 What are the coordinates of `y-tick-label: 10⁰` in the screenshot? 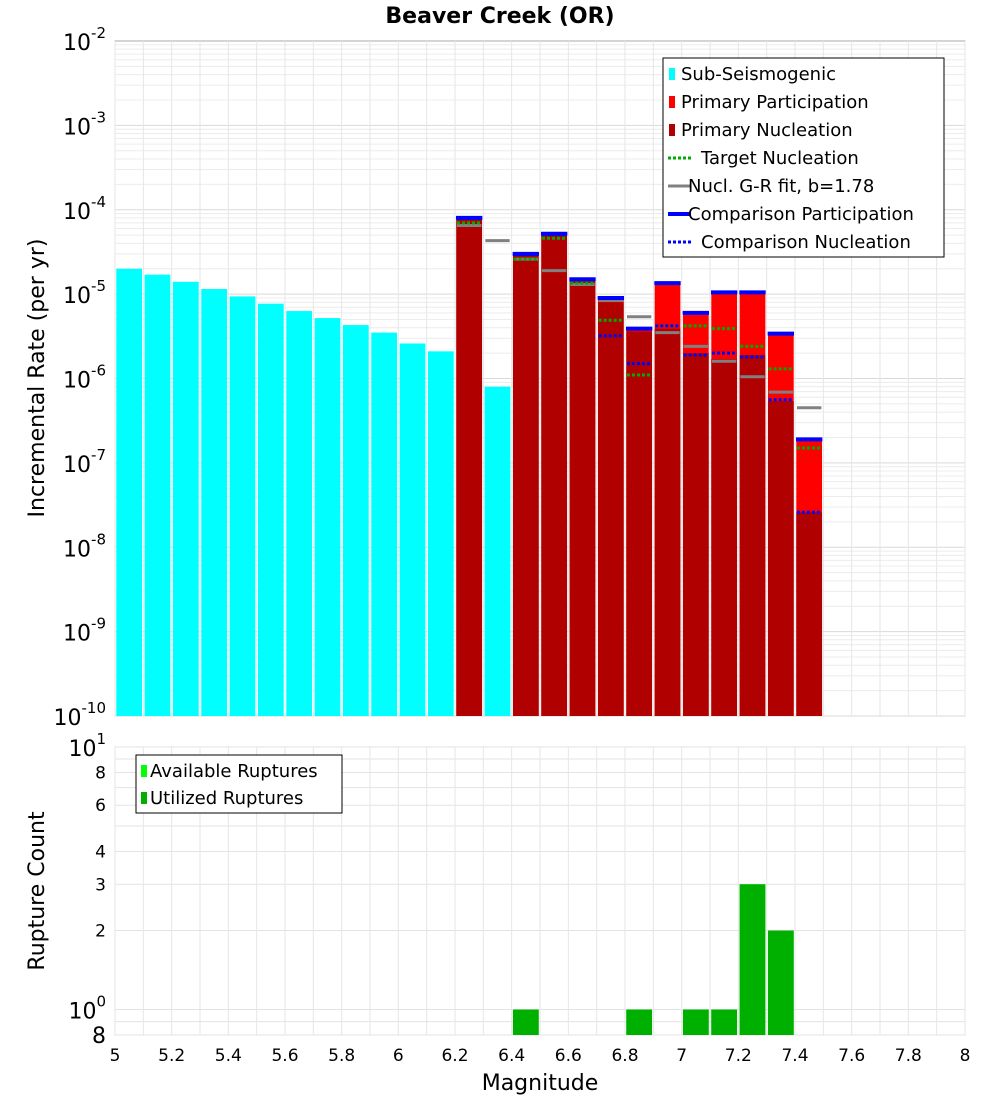 It's located at (87, 1009).